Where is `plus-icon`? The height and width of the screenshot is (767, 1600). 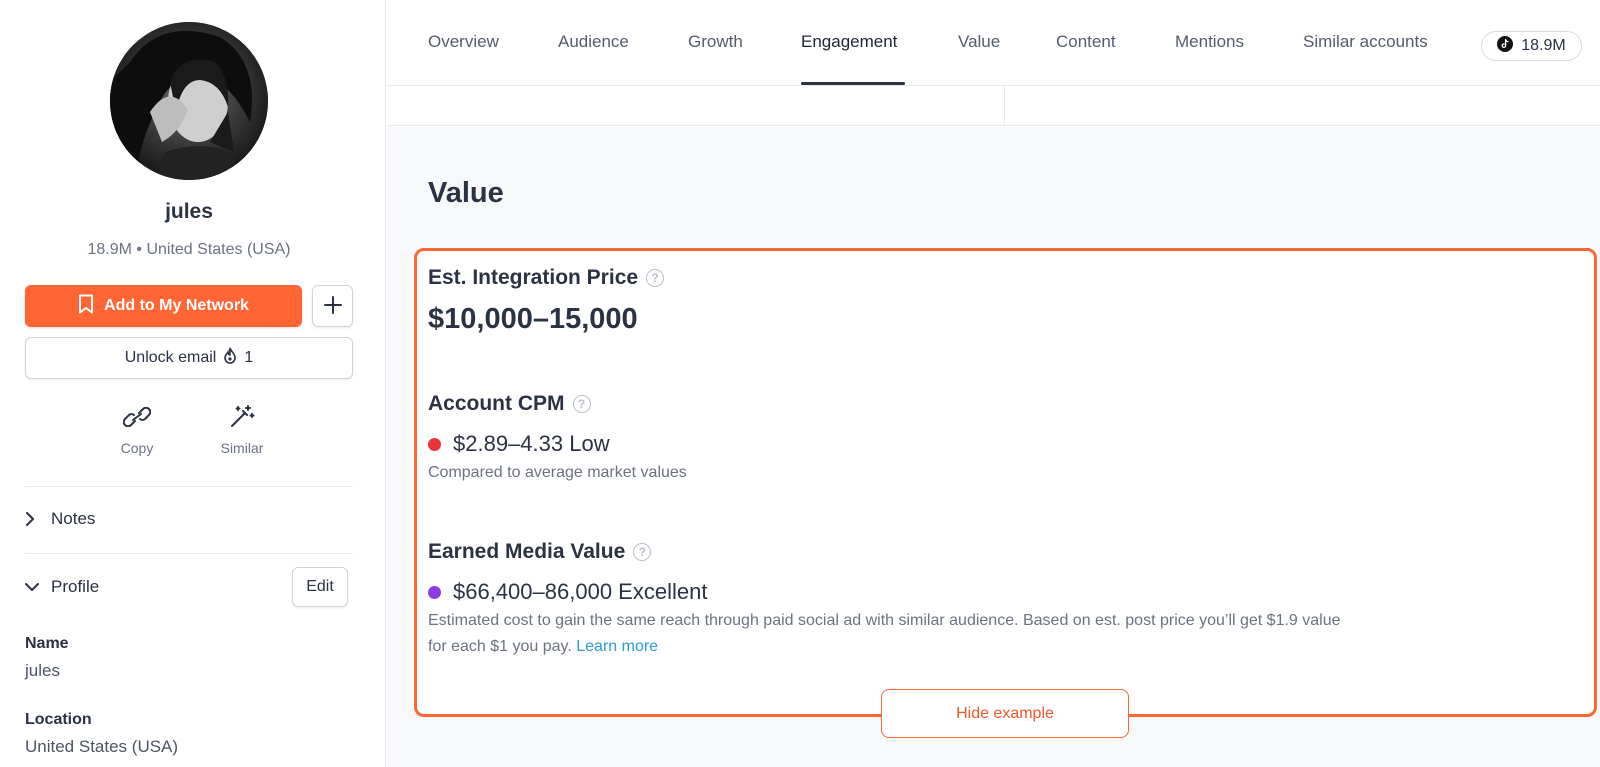
plus-icon is located at coordinates (332, 306).